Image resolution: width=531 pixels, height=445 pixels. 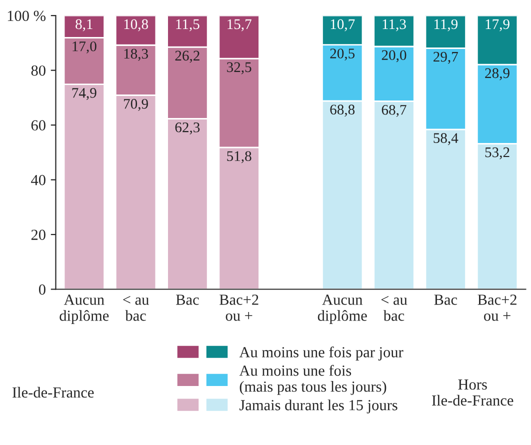 What do you see at coordinates (312, 379) in the screenshot?
I see `legend-label: Au moins une fois (mais pas tous les jours)` at bounding box center [312, 379].